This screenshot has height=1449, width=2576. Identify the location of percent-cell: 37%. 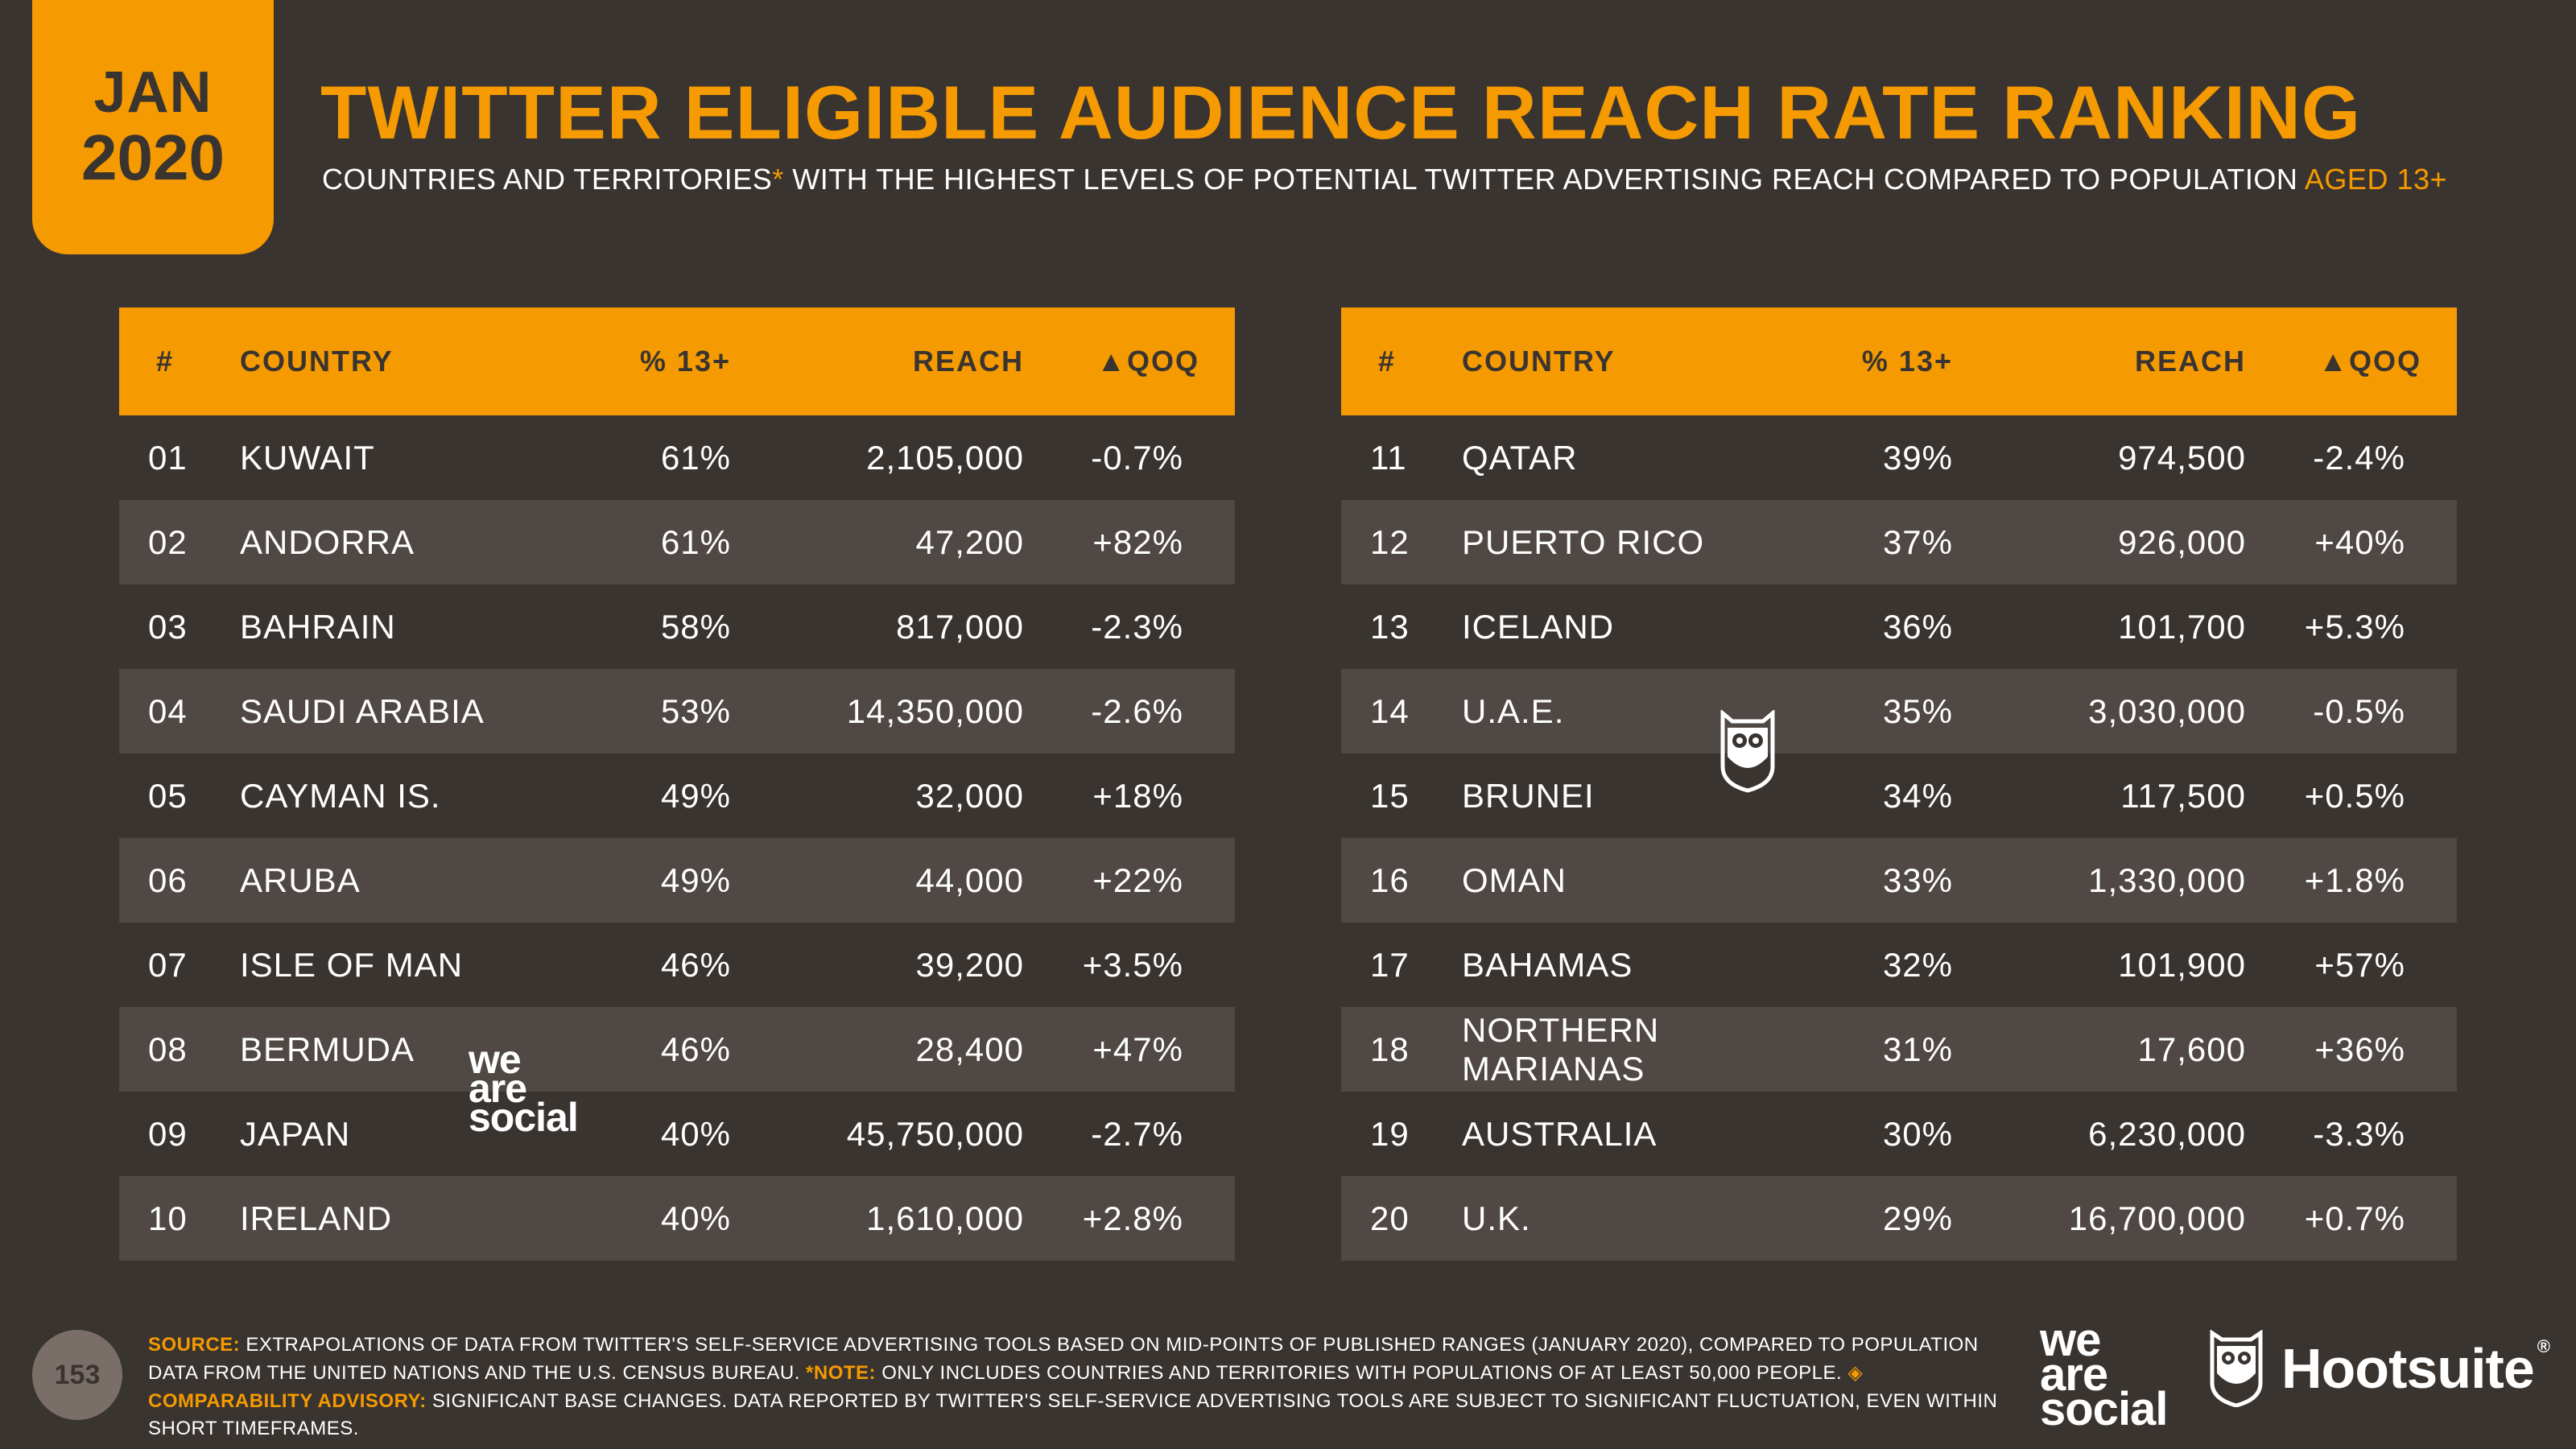
(1917, 541).